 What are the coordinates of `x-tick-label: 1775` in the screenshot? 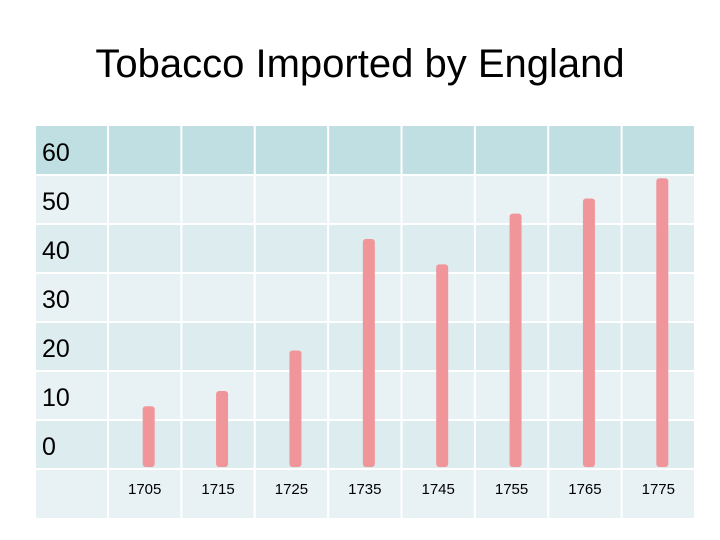 It's located at (658, 489).